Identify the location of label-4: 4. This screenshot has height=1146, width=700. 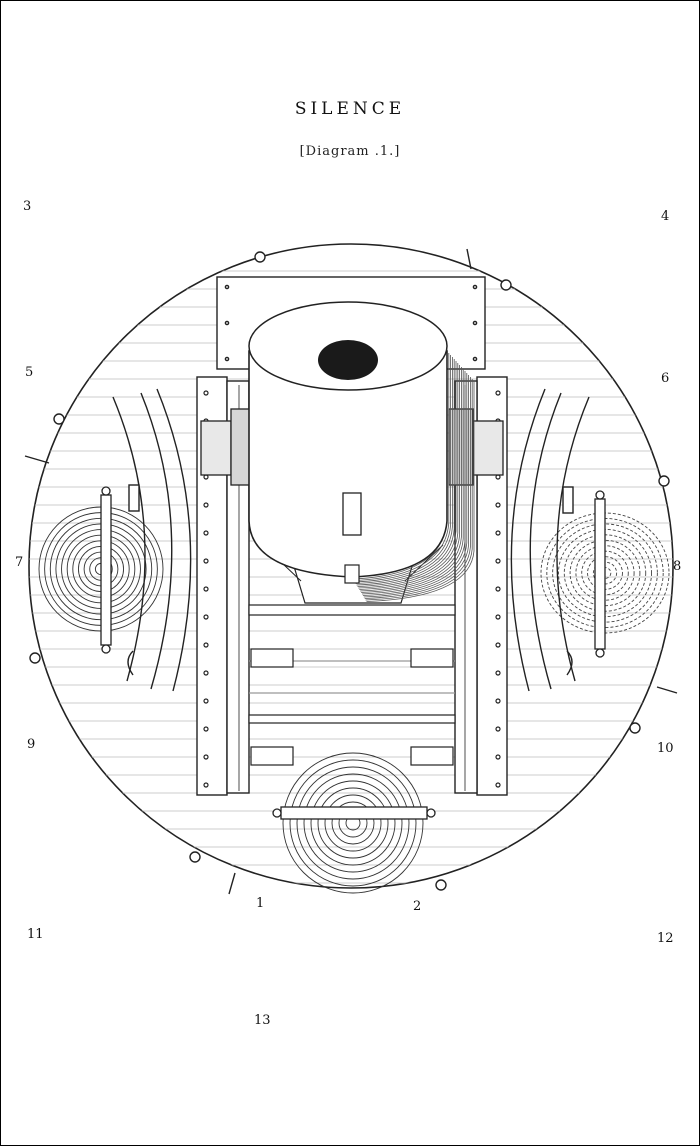
(665, 216).